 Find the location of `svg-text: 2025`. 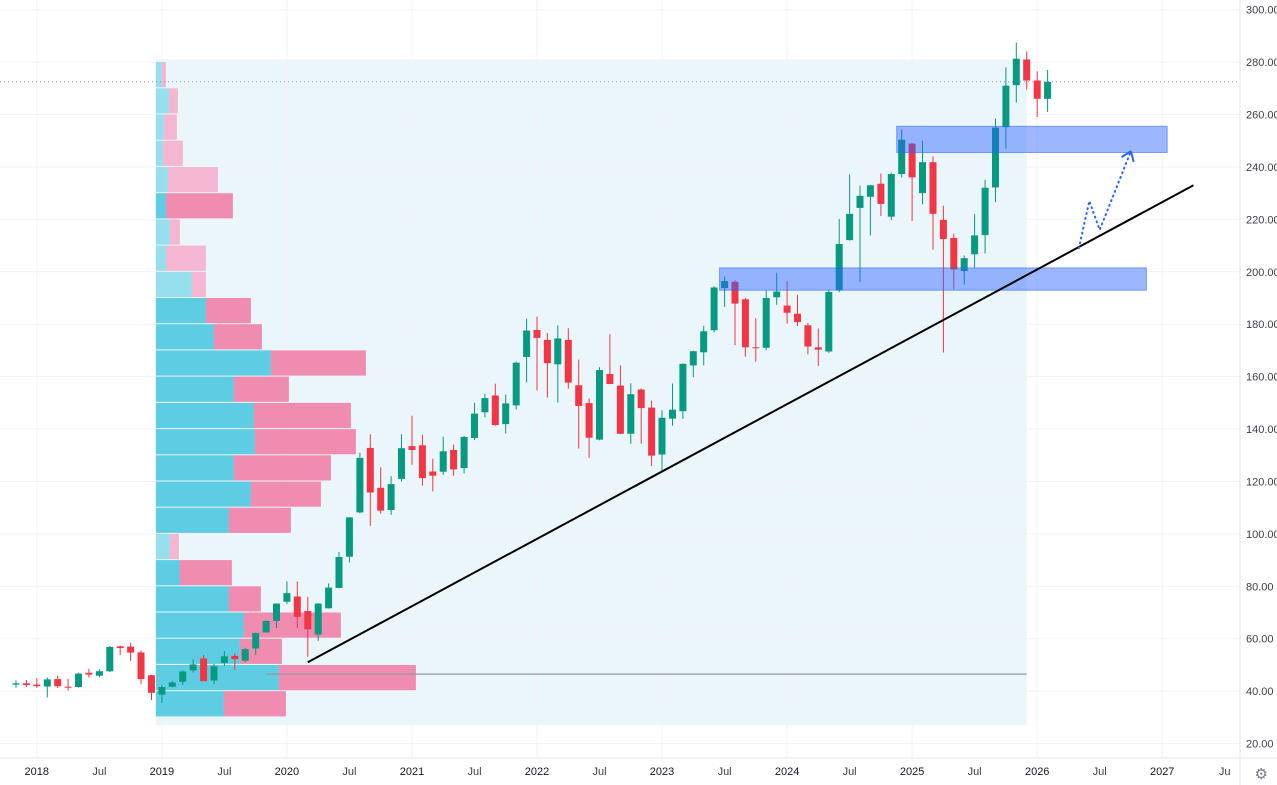

svg-text: 2025 is located at coordinates (912, 772).